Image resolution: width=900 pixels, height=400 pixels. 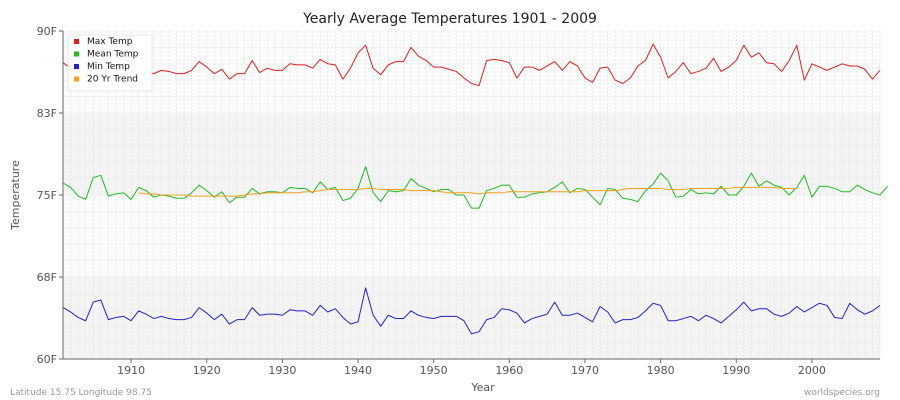 What do you see at coordinates (108, 67) in the screenshot?
I see `legend-label: Min Temp` at bounding box center [108, 67].